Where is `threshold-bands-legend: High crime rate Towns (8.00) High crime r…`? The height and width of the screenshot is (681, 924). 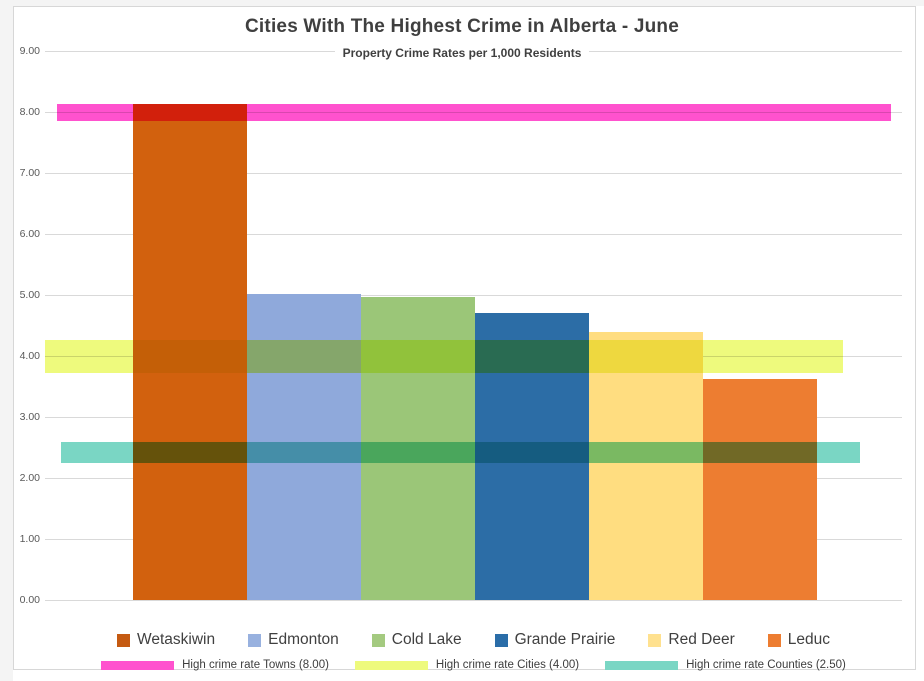 threshold-bands-legend: High crime rate Towns (8.00) High crime r… is located at coordinates (473, 665).